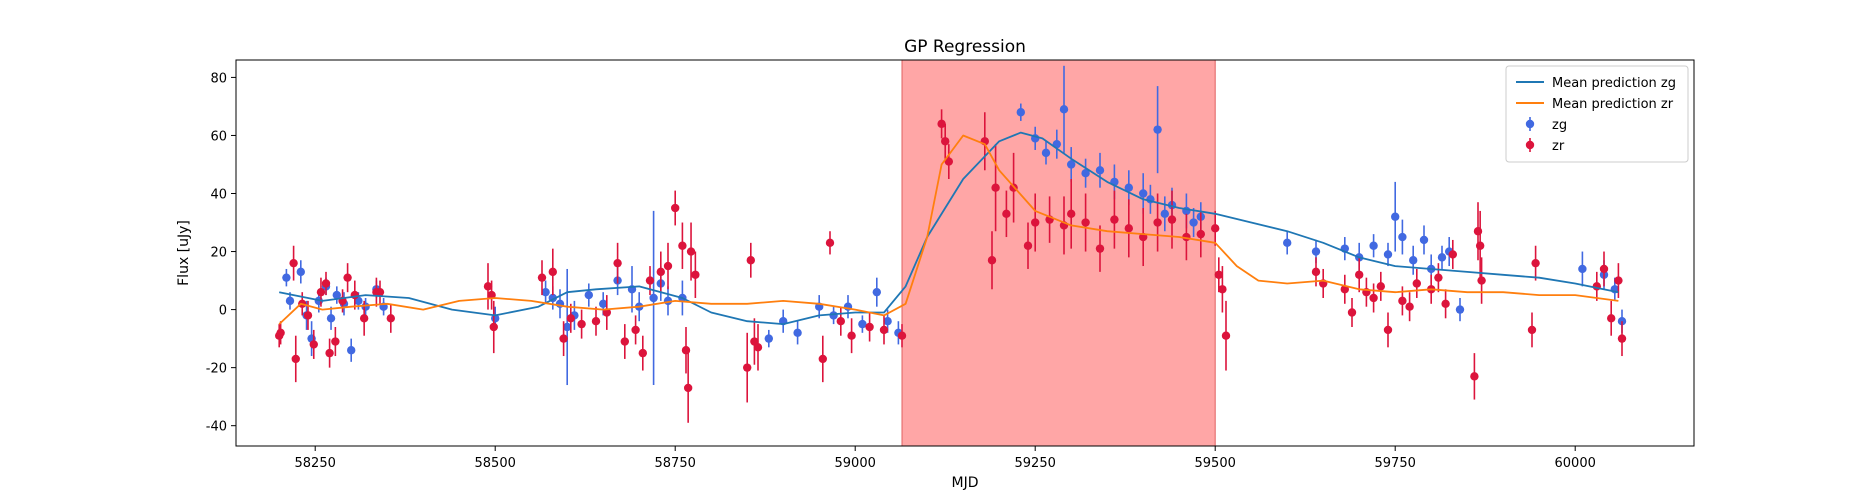  I want to click on legend-label: Mean prediction zg, so click(1614, 83).